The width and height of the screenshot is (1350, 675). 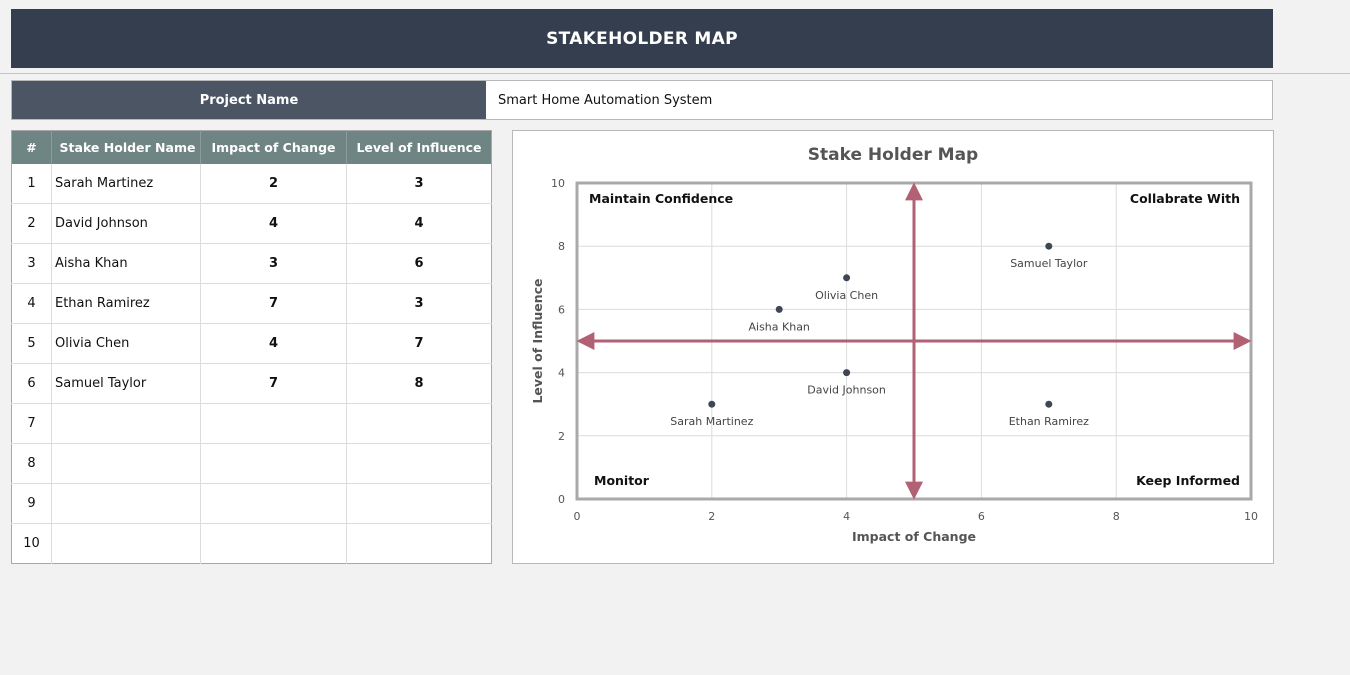 I want to click on y-tick-label: 2, so click(x=561, y=436).